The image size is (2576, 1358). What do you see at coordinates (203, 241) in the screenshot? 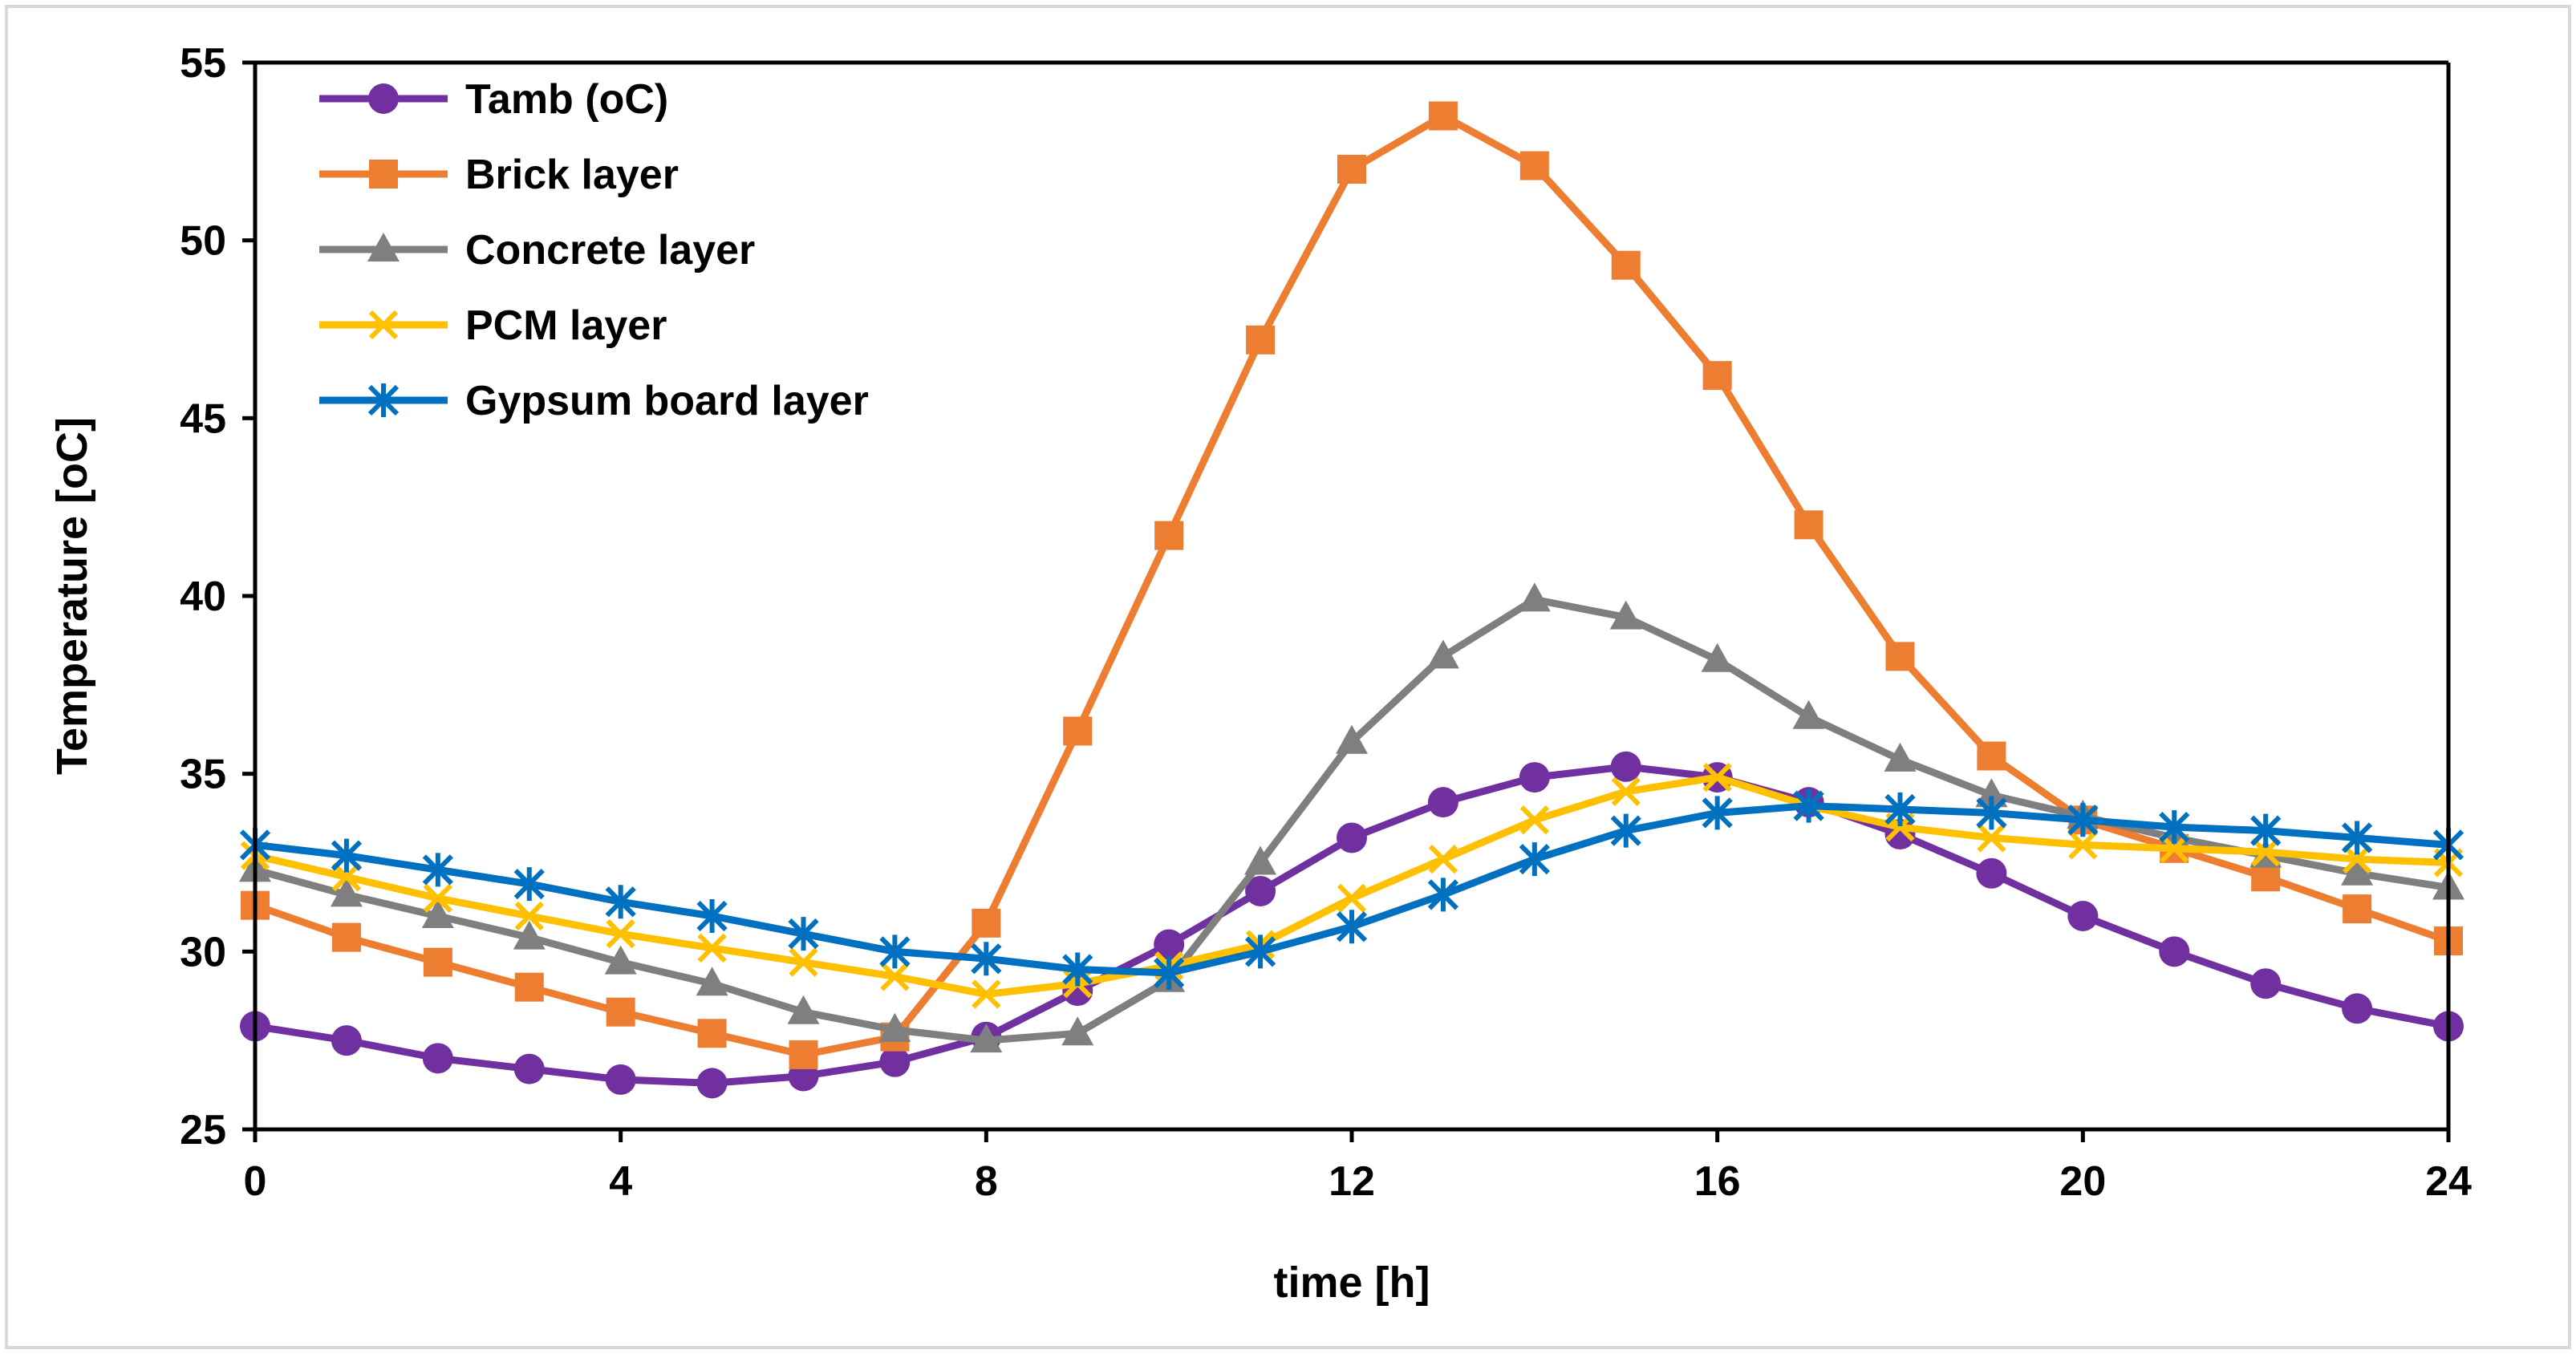
I see `y-tick-label: 50` at bounding box center [203, 241].